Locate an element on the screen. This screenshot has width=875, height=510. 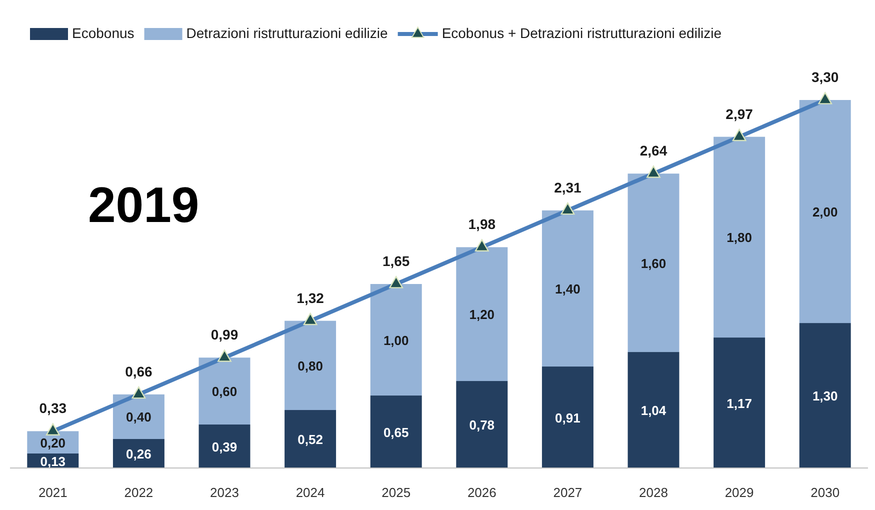
x-tick-label: 2025 is located at coordinates (396, 492).